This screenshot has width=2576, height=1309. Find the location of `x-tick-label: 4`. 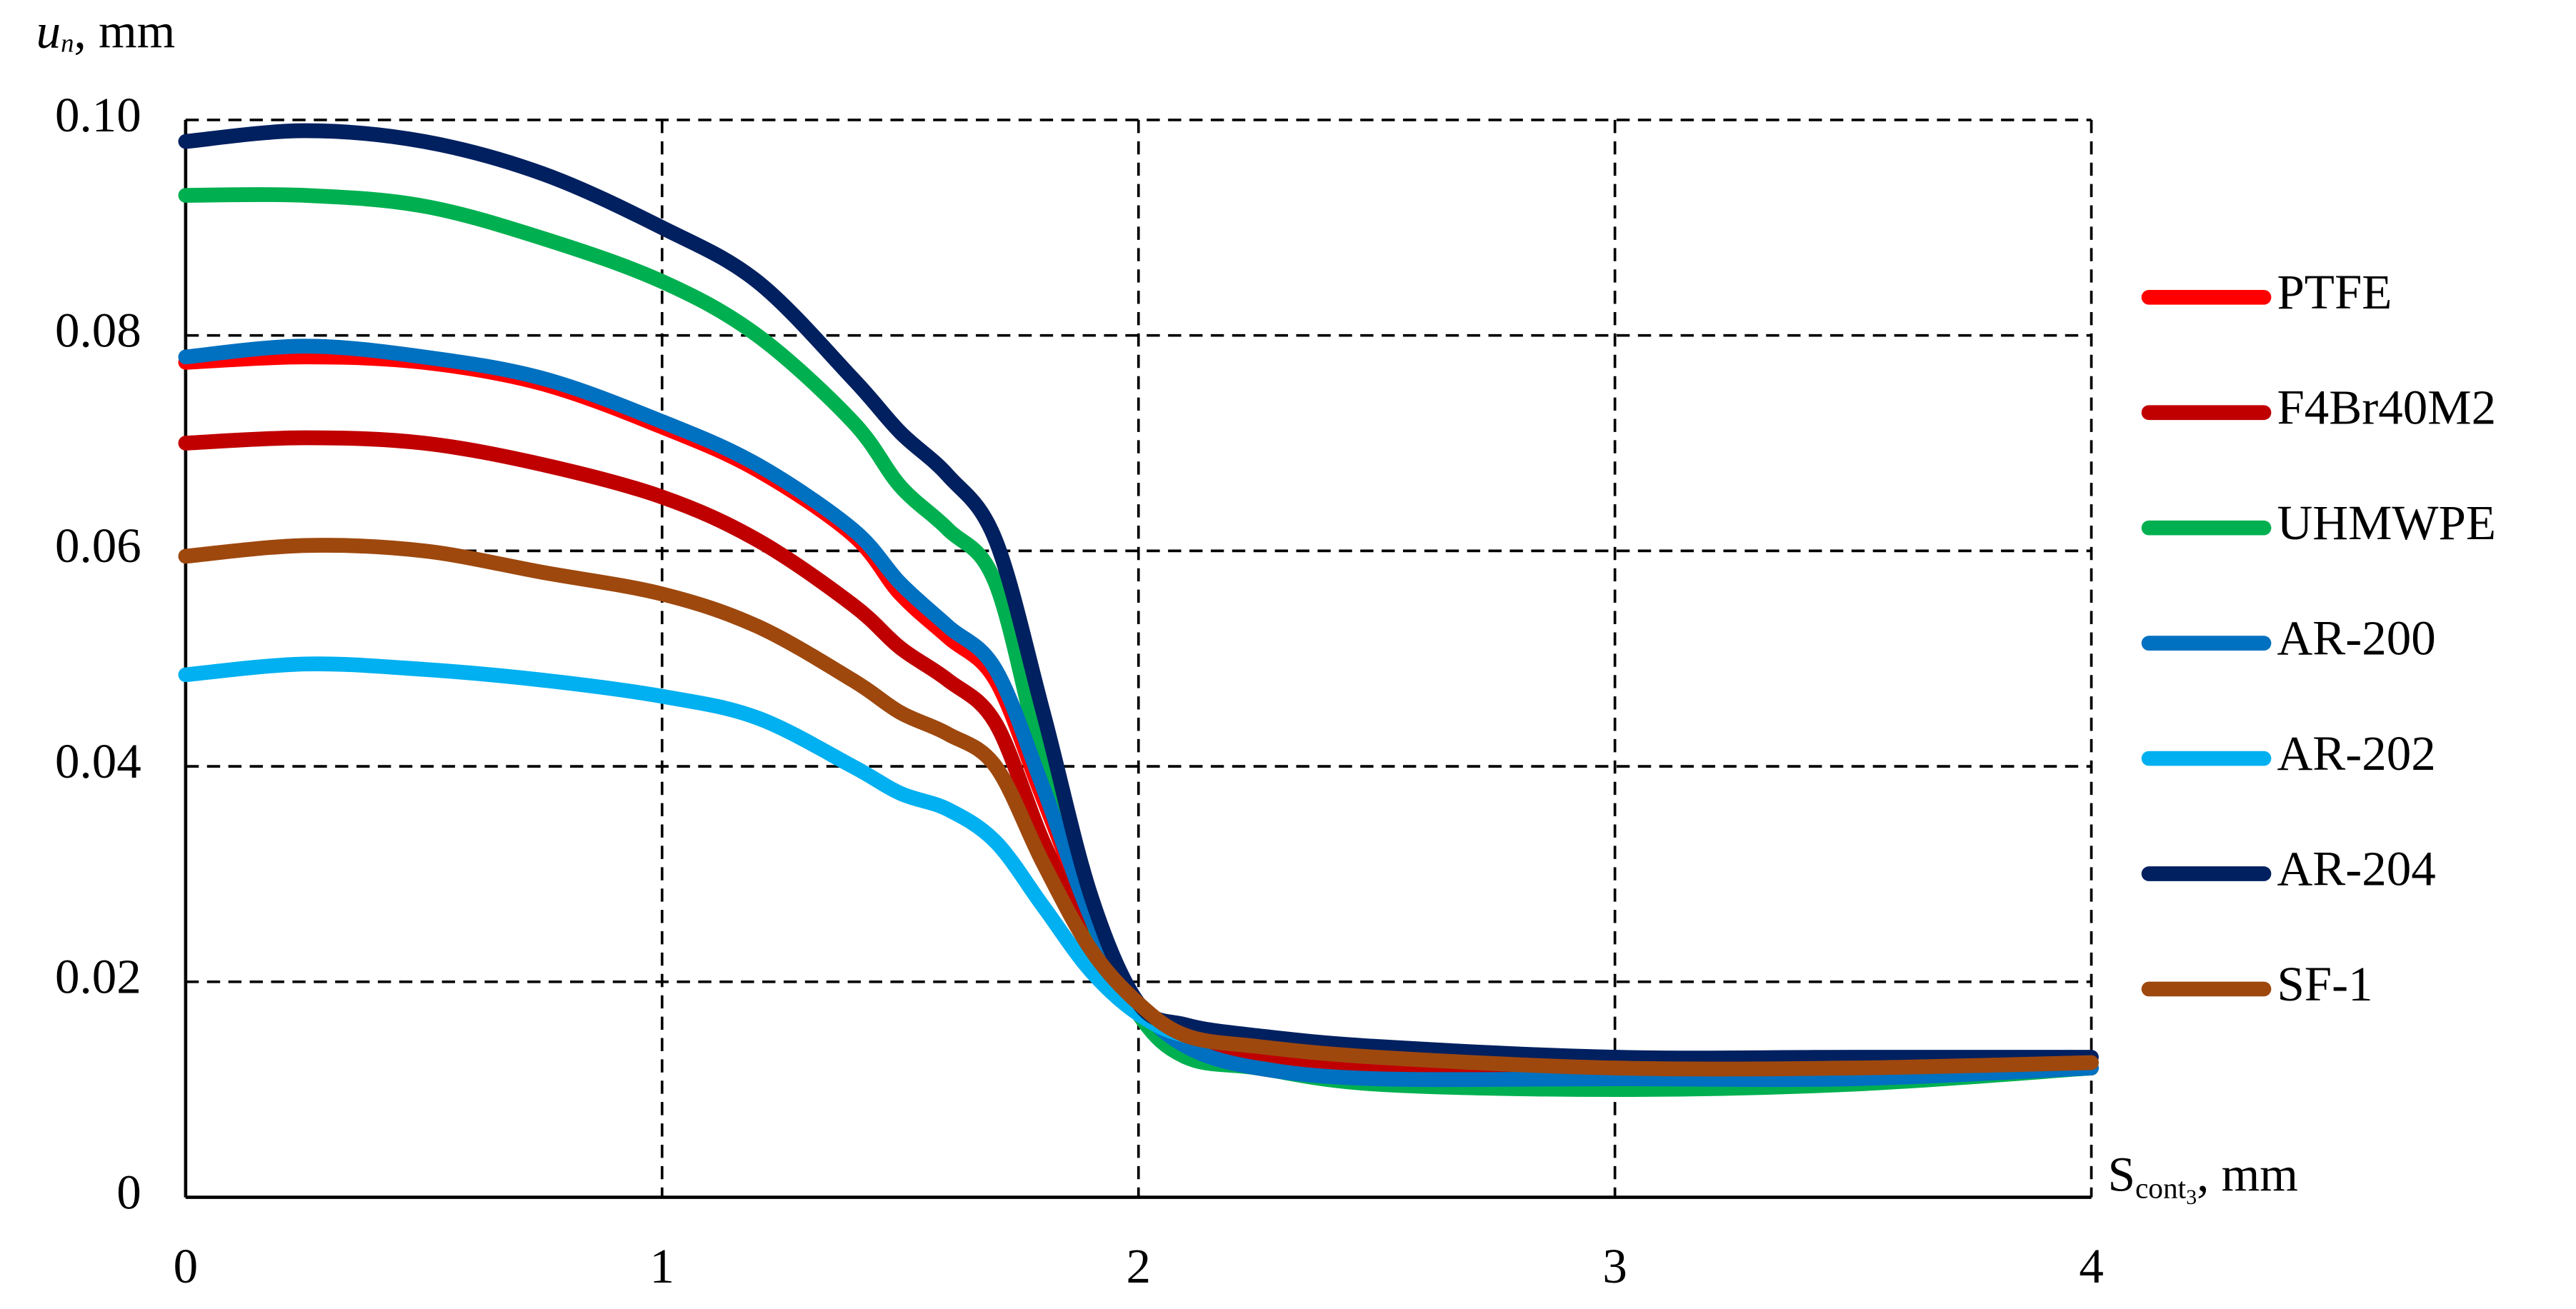

x-tick-label: 4 is located at coordinates (2092, 1266).